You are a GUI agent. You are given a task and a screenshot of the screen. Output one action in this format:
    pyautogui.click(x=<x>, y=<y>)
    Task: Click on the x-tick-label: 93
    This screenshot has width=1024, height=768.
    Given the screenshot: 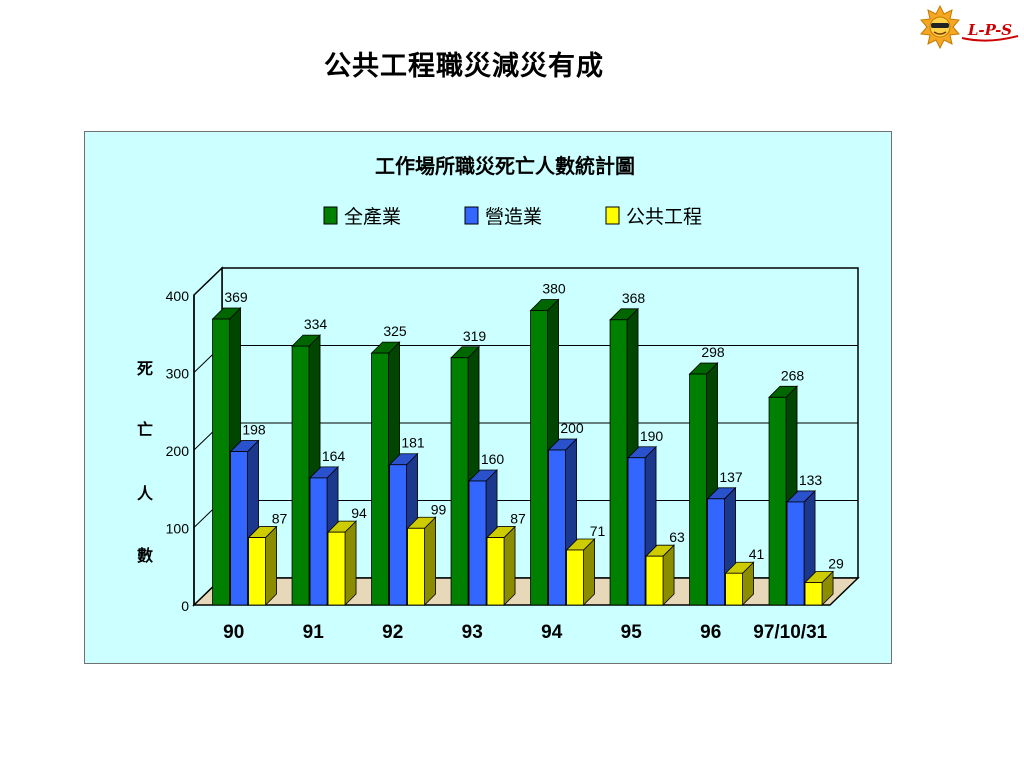 What is the action you would take?
    pyautogui.click(x=472, y=632)
    